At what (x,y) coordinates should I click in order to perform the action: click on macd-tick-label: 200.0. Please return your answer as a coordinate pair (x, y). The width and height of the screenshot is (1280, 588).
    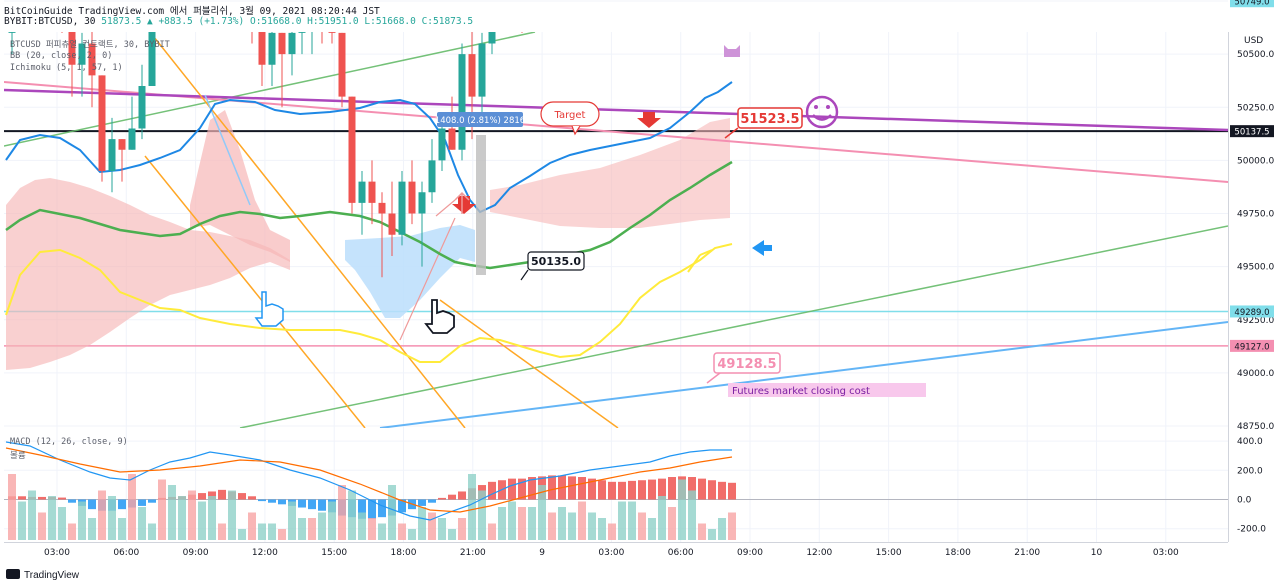
    Looking at the image, I should click on (1250, 471).